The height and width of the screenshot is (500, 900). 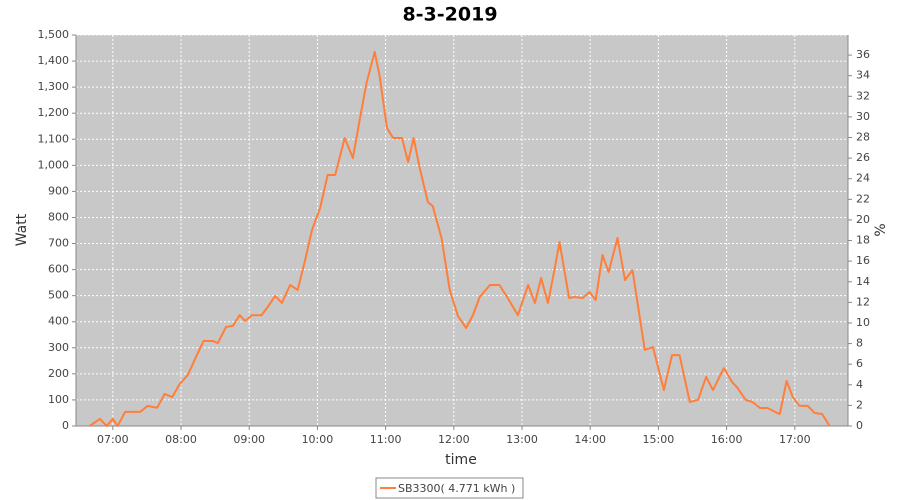 I want to click on y2-tick-label: 12, so click(x=863, y=301).